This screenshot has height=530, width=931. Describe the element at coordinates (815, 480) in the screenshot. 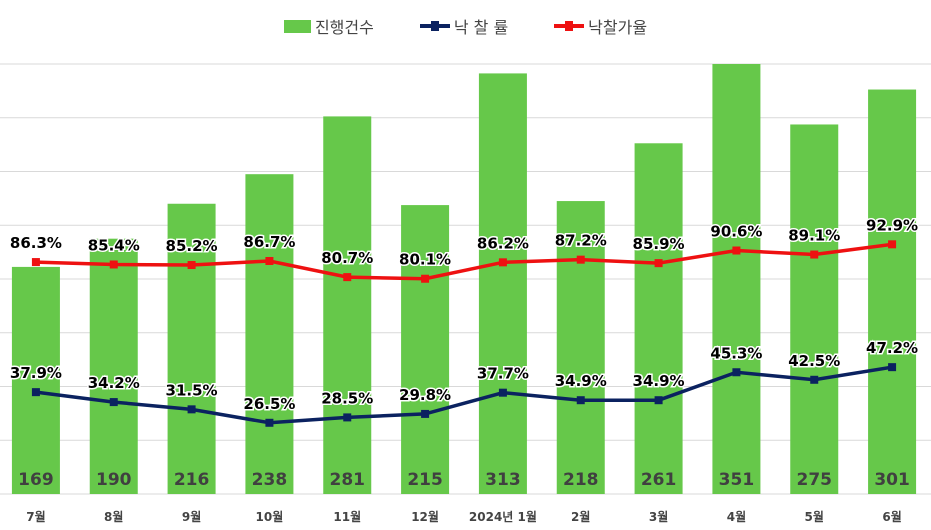

I see `bar-value-label: 275` at that location.